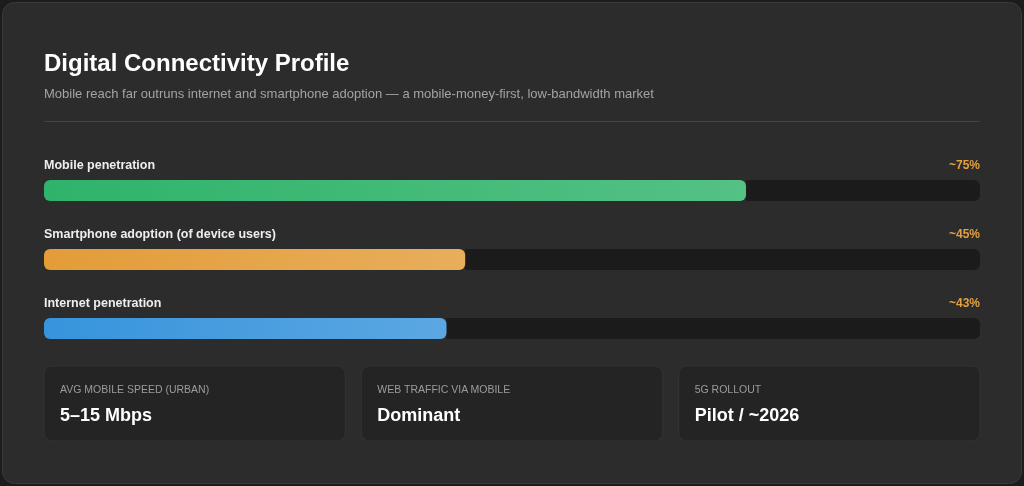 The image size is (1024, 486). I want to click on y-tick-label: Internet penetration, so click(103, 303).